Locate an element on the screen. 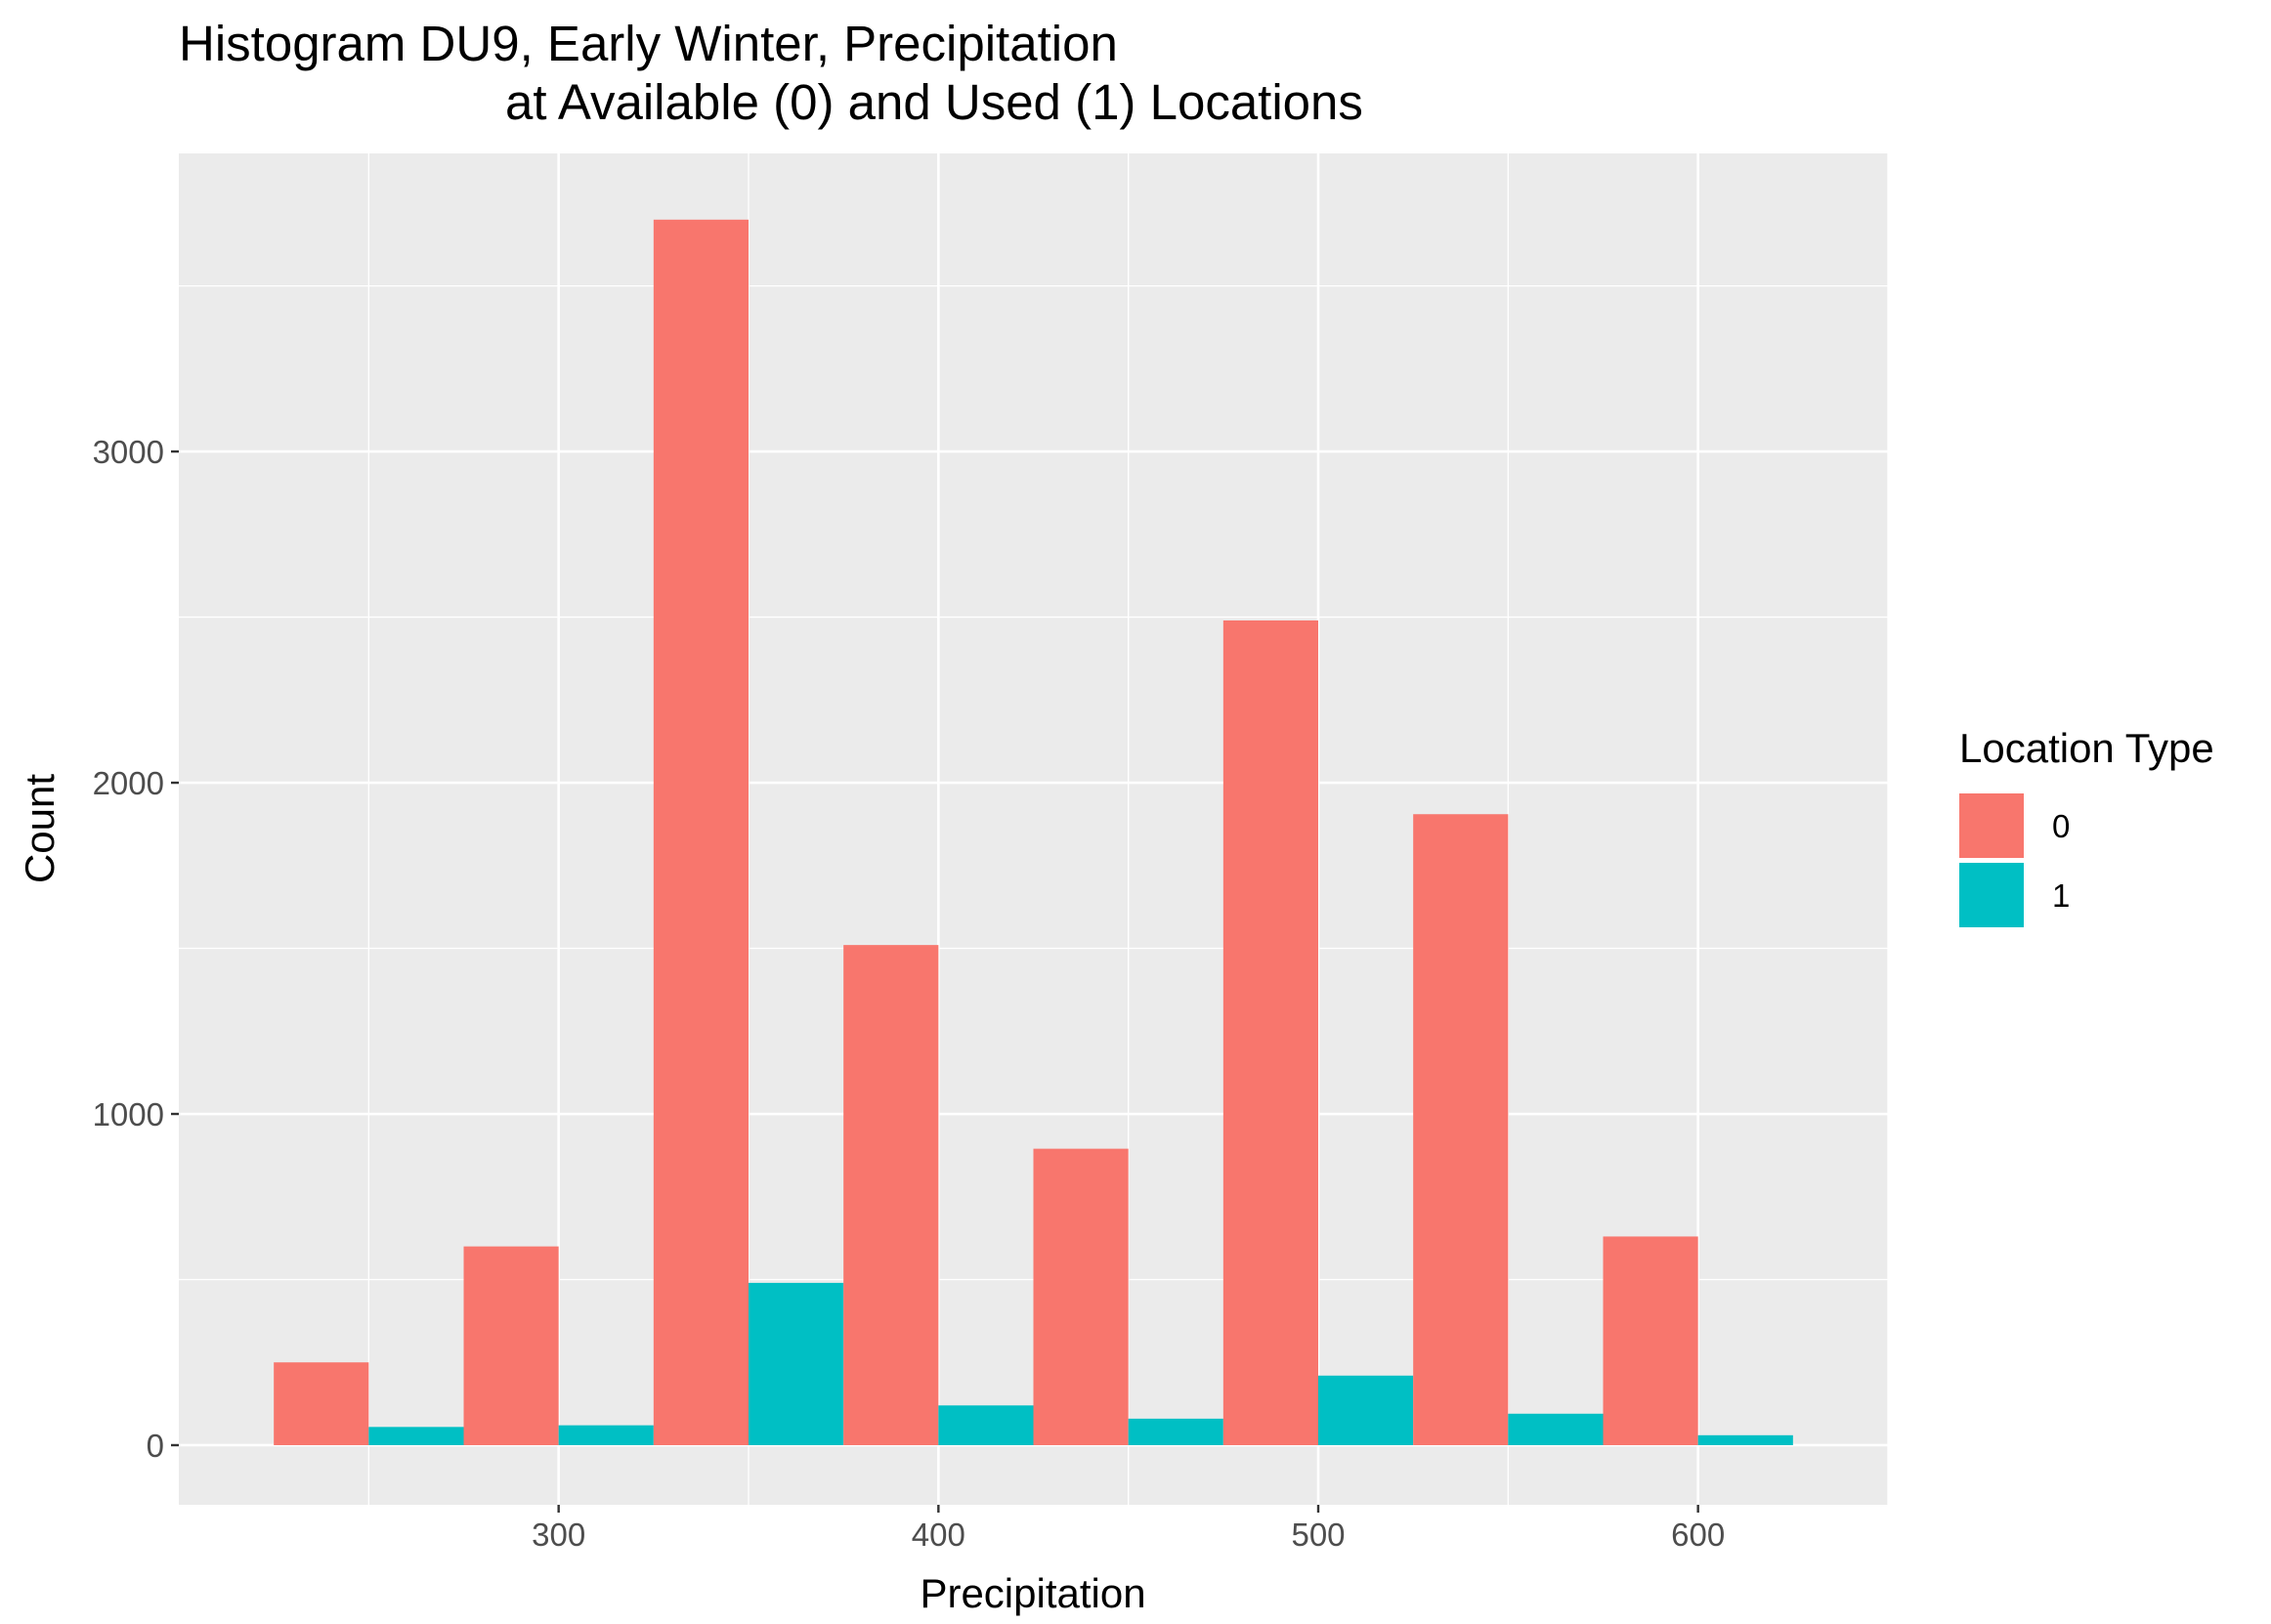  y-axis: 0 1000 2000 3000 is located at coordinates (136, 949).